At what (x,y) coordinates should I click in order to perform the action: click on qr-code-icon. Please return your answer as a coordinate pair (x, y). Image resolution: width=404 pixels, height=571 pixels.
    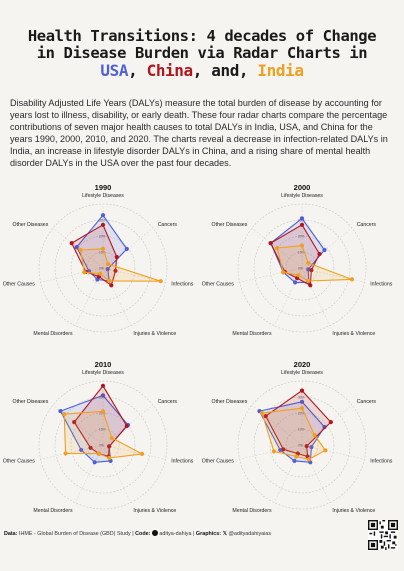
    Looking at the image, I should click on (383, 535).